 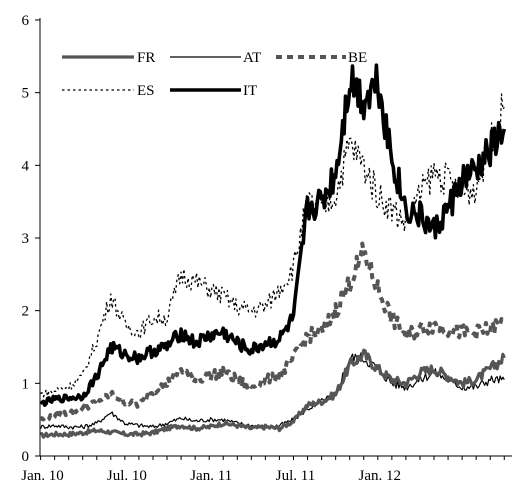 What do you see at coordinates (26, 21) in the screenshot?
I see `y-tick-label: 6` at bounding box center [26, 21].